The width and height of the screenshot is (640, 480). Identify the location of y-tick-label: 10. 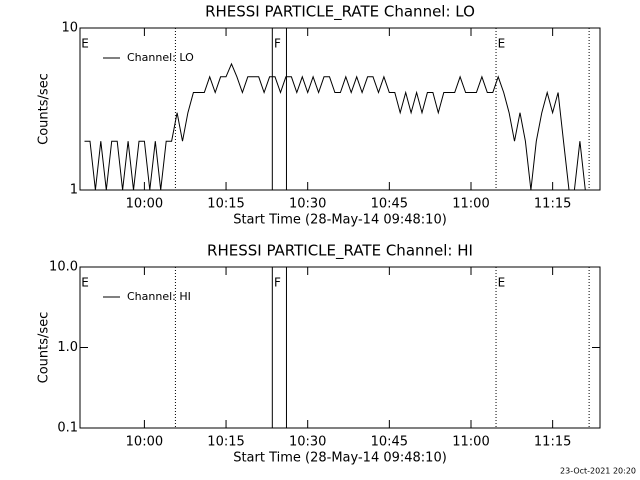
(69, 28).